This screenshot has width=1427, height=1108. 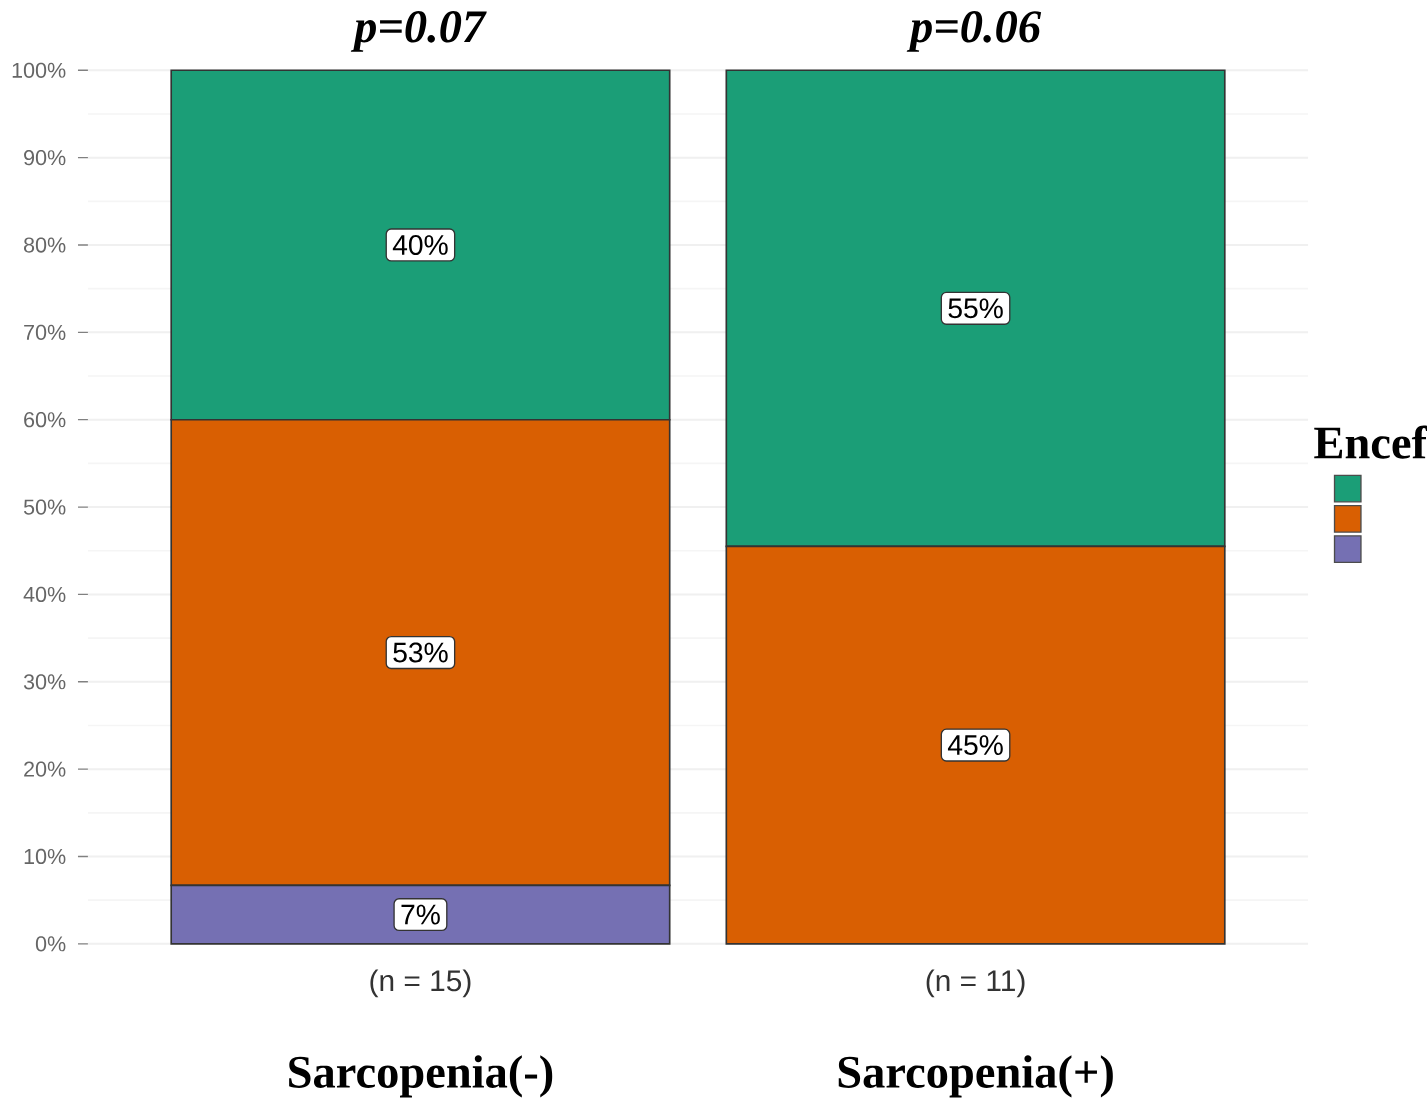 I want to click on y-tick-label: 10%, so click(x=45, y=856).